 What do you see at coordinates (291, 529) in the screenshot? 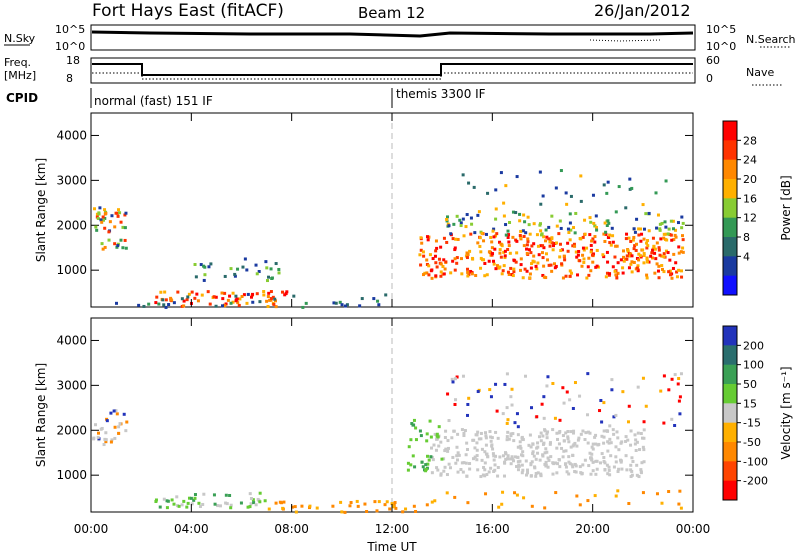
I see `x-tick-label: 08:00` at bounding box center [291, 529].